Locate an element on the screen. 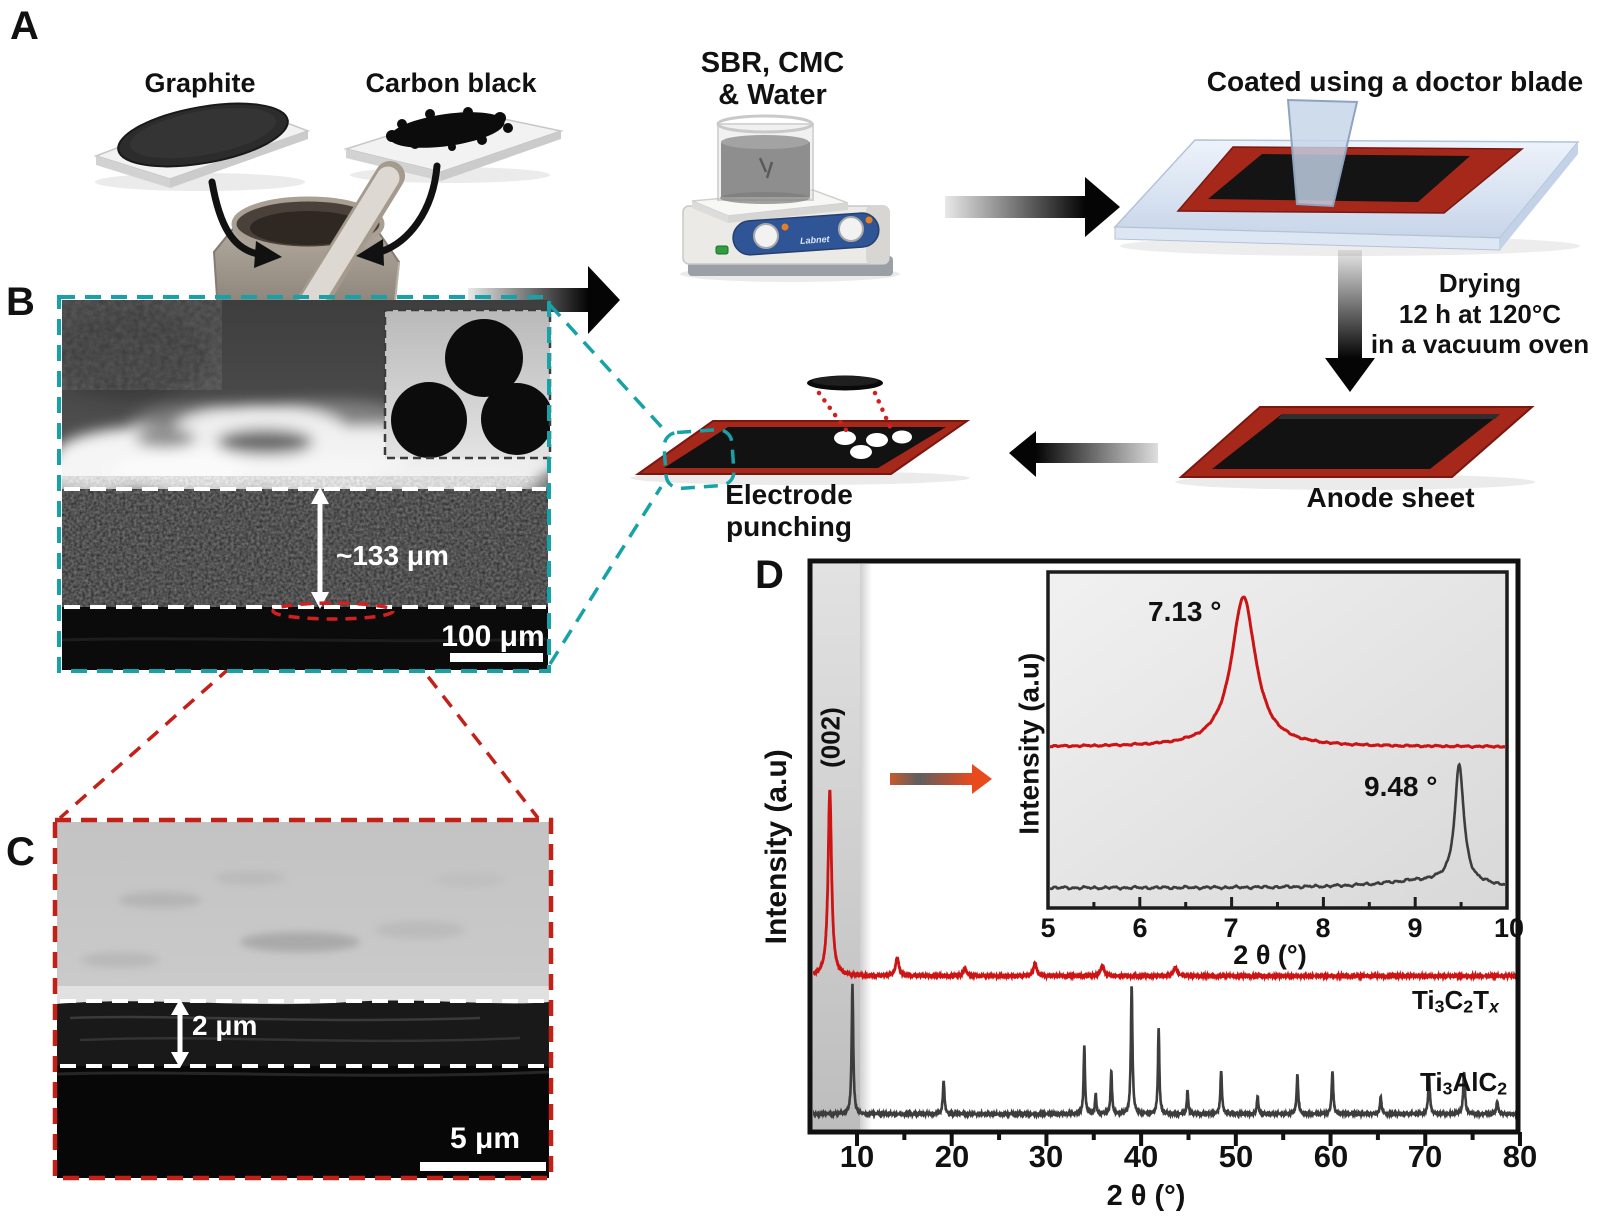 The height and width of the screenshot is (1224, 1600). x-tick-label: 60 is located at coordinates (1331, 1156).